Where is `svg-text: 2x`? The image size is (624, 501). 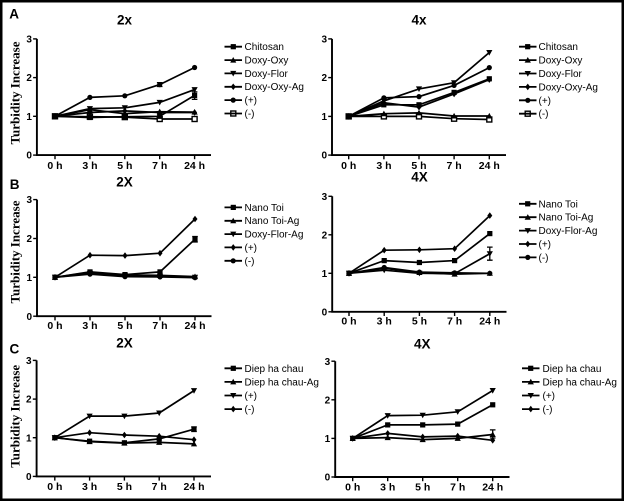
svg-text: 2x is located at coordinates (125, 20).